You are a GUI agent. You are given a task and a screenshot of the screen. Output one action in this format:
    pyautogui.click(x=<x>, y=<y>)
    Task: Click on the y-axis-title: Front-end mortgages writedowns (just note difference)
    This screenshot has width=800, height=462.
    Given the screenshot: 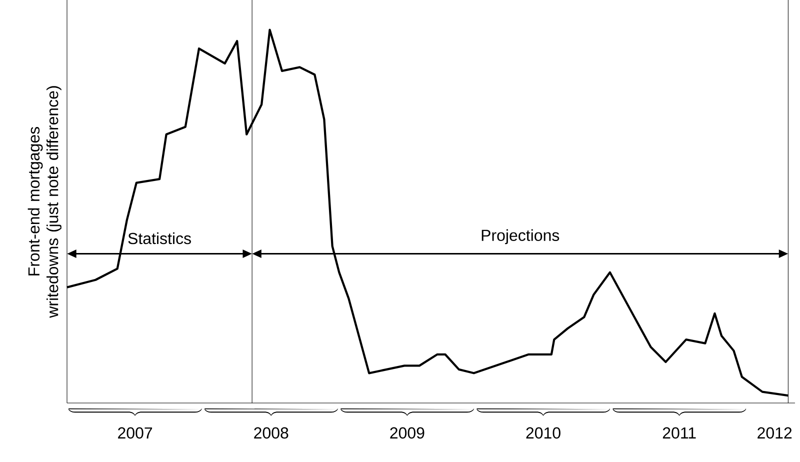 What is the action you would take?
    pyautogui.click(x=45, y=202)
    